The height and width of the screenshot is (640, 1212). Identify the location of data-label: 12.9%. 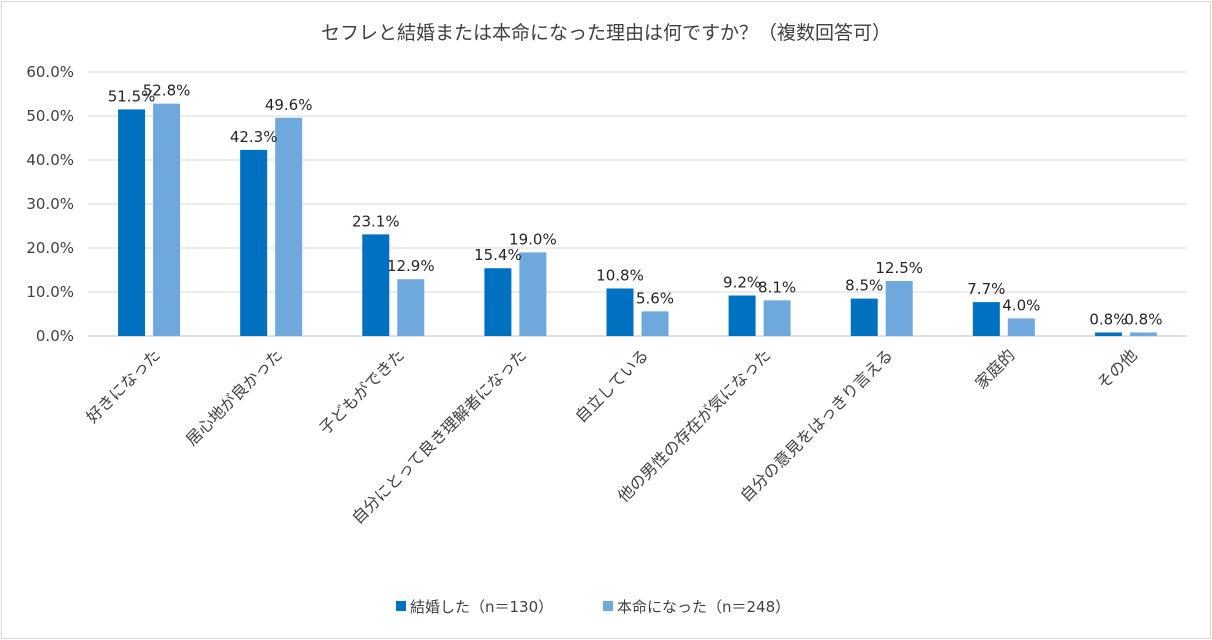
(411, 266).